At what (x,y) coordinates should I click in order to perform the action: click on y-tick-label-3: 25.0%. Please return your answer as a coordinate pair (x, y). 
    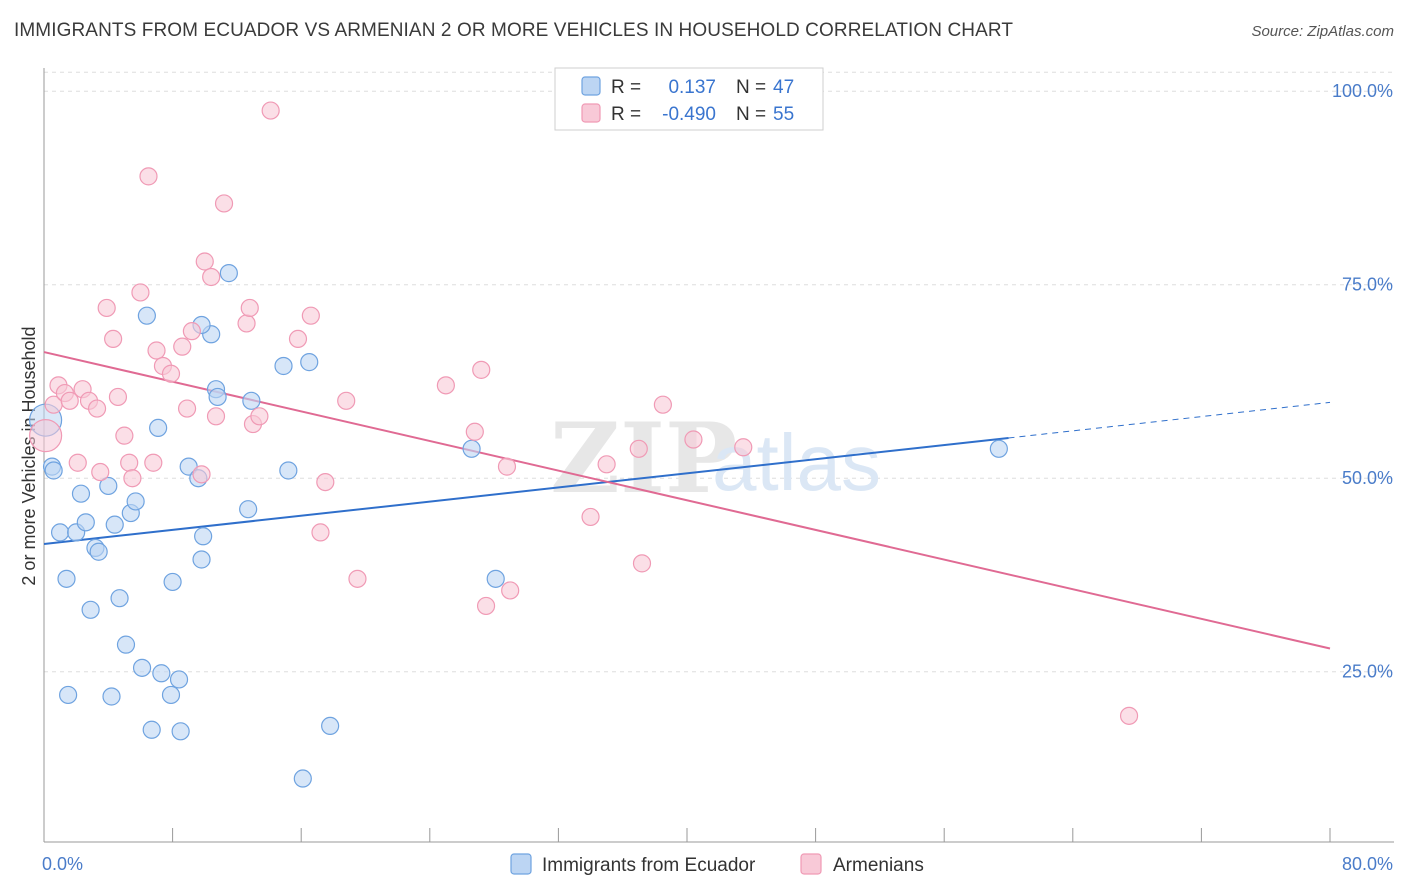
    Looking at the image, I should click on (1367, 672).